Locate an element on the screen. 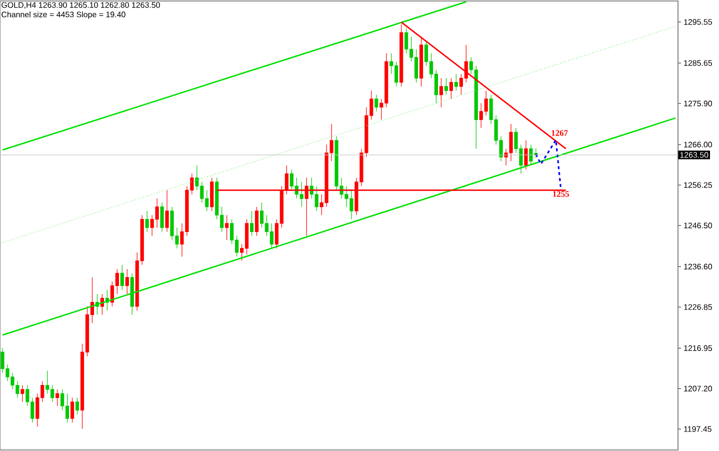  annotation: 1267 is located at coordinates (560, 133).